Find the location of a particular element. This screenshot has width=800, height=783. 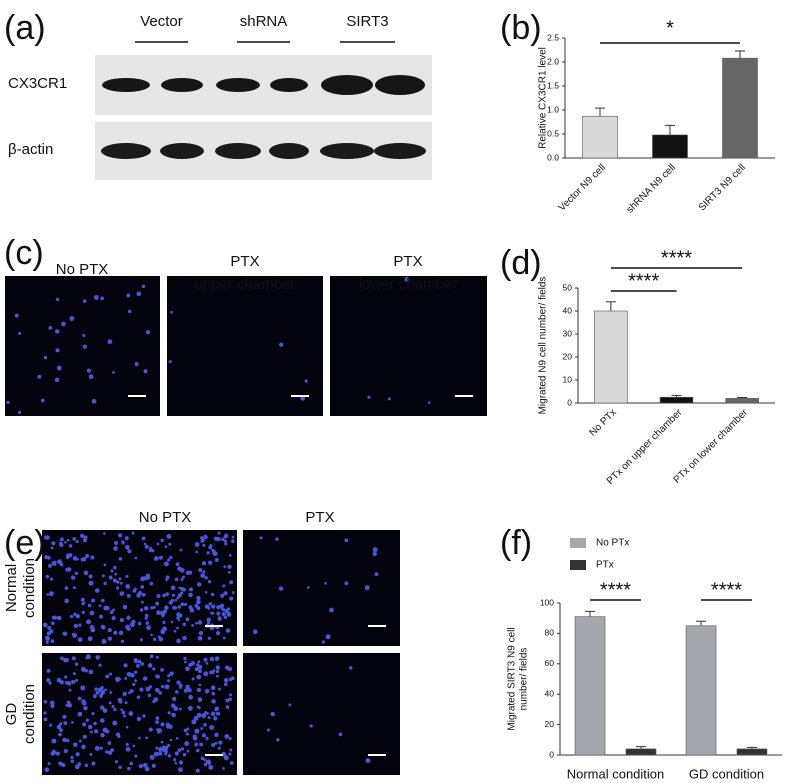

y-tick-label: 80 is located at coordinates (550, 633).